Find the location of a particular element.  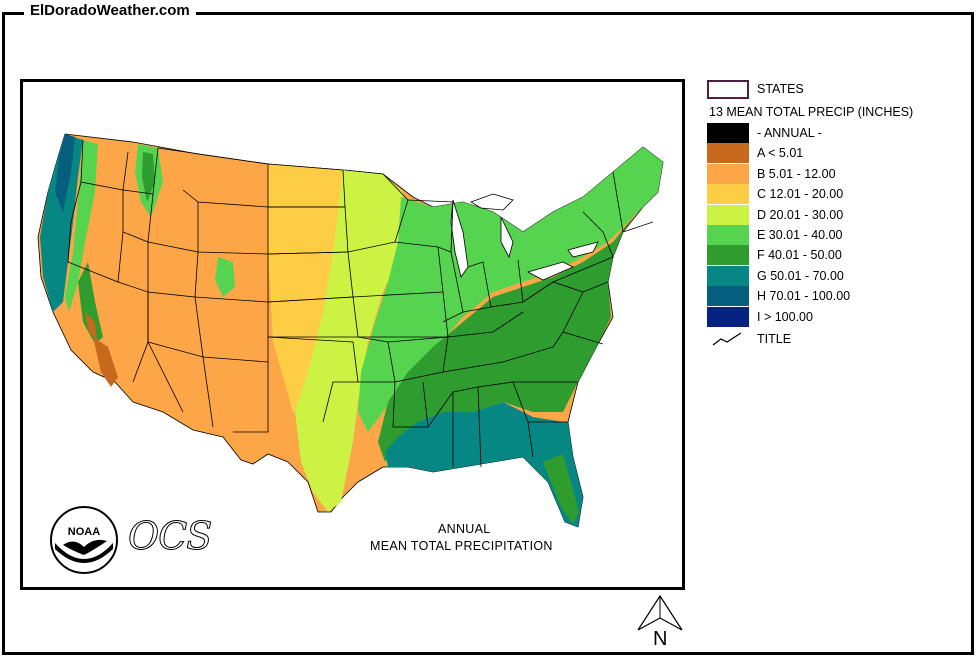

legend-item: I > 100.00 is located at coordinates (760, 316).